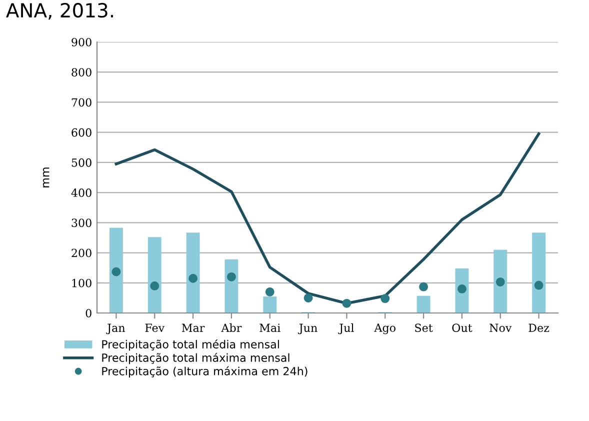 The image size is (589, 421). What do you see at coordinates (539, 328) in the screenshot?
I see `x-tick-label: Dez` at bounding box center [539, 328].